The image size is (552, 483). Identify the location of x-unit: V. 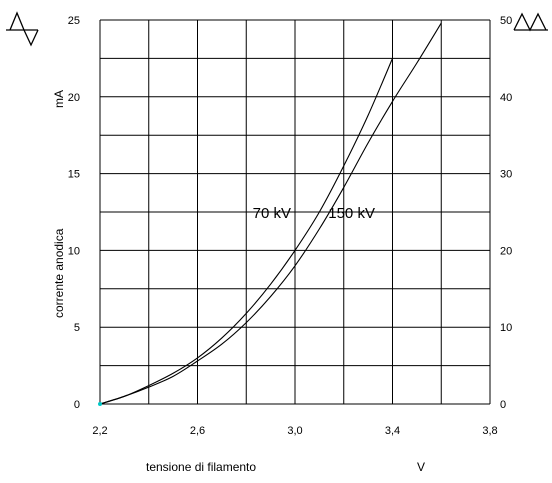
(421, 467).